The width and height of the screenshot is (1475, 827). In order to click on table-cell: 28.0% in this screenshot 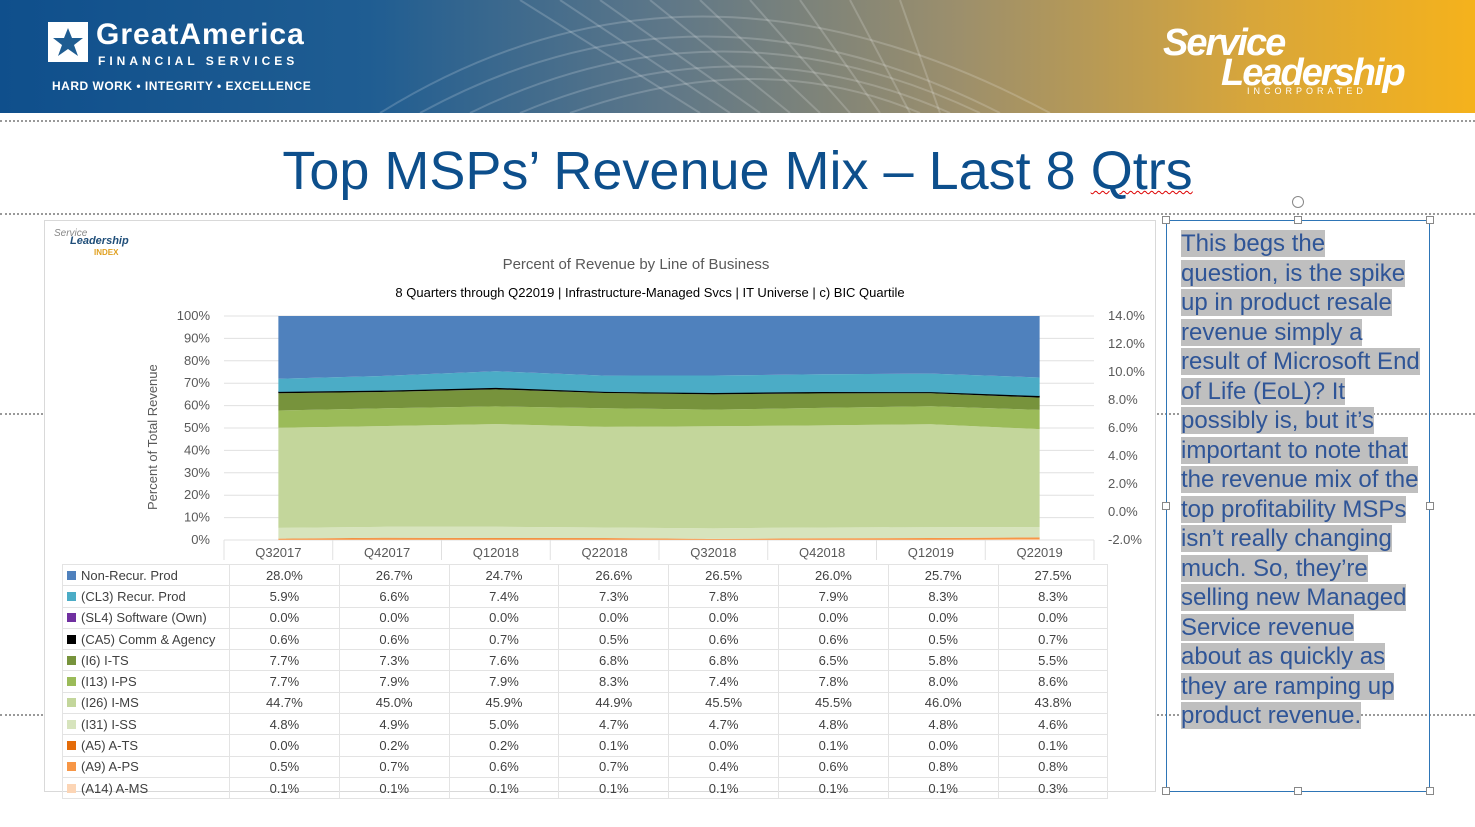, I will do `click(284, 575)`.